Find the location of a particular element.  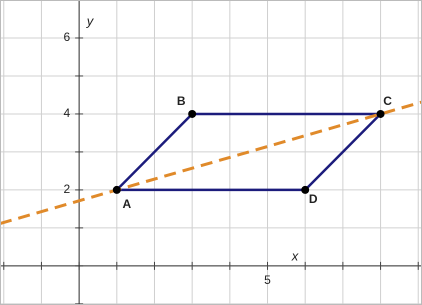

vertex-label: D is located at coordinates (313, 199).